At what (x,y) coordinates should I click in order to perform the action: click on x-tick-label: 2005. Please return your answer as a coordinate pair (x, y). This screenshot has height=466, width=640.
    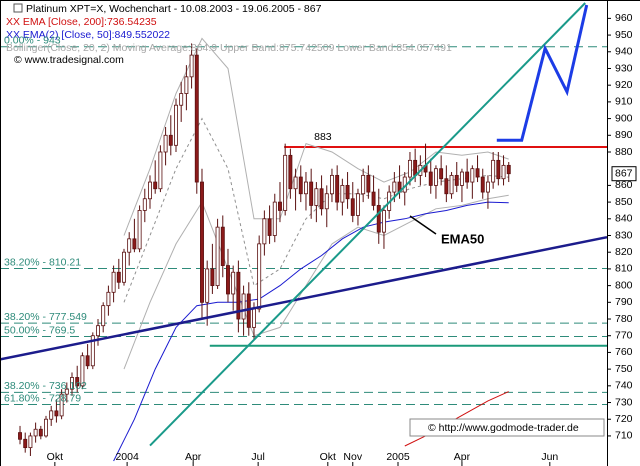
    Looking at the image, I should click on (398, 457).